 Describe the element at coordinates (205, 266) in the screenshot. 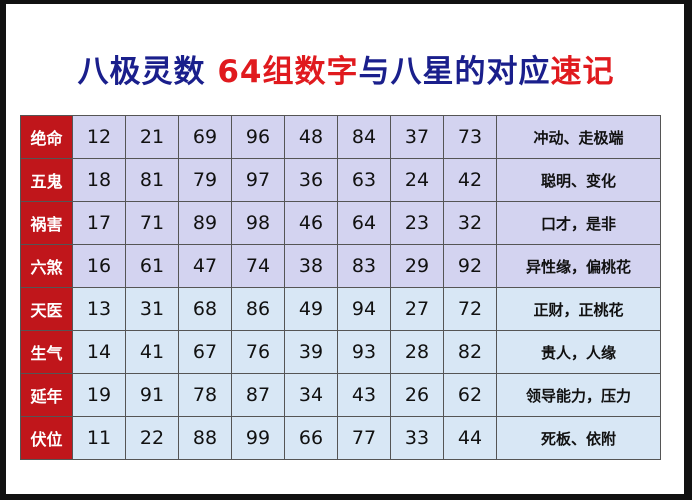

I see `number-cell: 47` at that location.